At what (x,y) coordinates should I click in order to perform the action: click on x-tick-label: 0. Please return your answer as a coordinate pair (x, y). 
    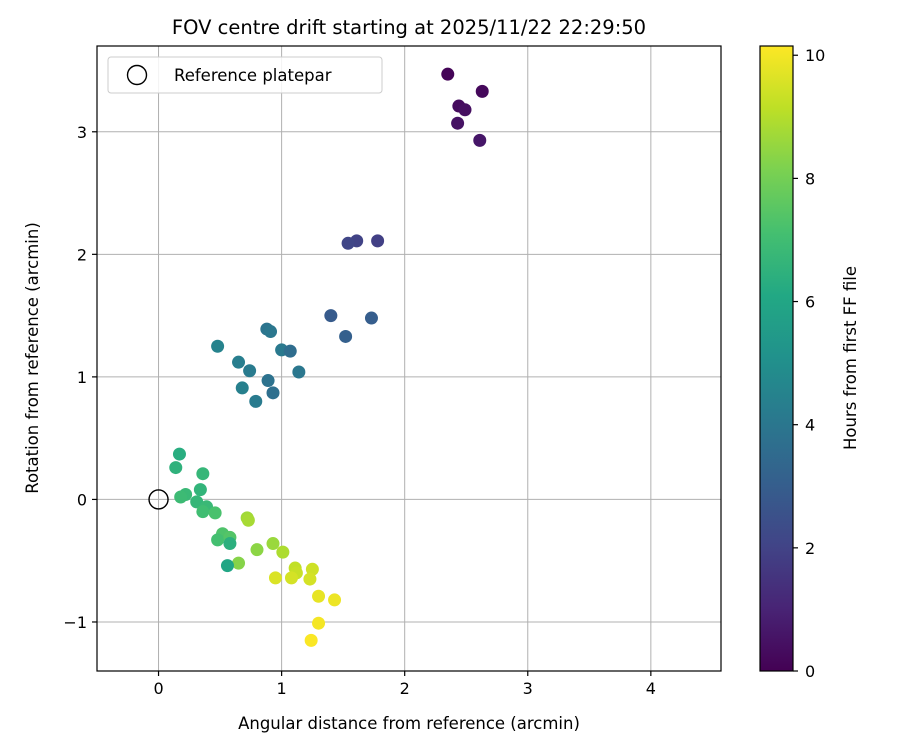
    Looking at the image, I should click on (158, 688).